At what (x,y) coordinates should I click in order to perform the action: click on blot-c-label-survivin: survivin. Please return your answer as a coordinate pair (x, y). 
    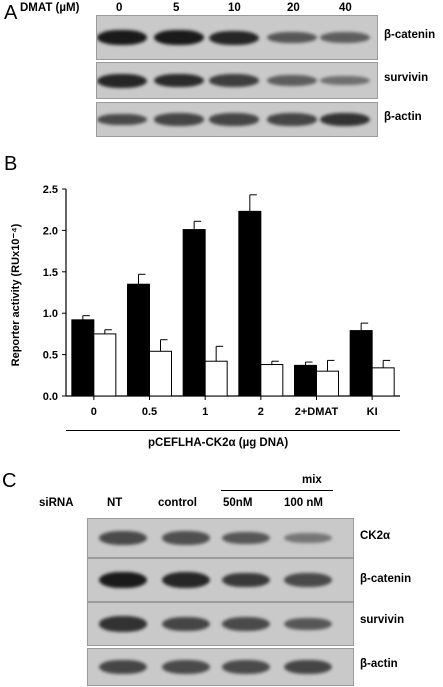
    Looking at the image, I should click on (382, 620).